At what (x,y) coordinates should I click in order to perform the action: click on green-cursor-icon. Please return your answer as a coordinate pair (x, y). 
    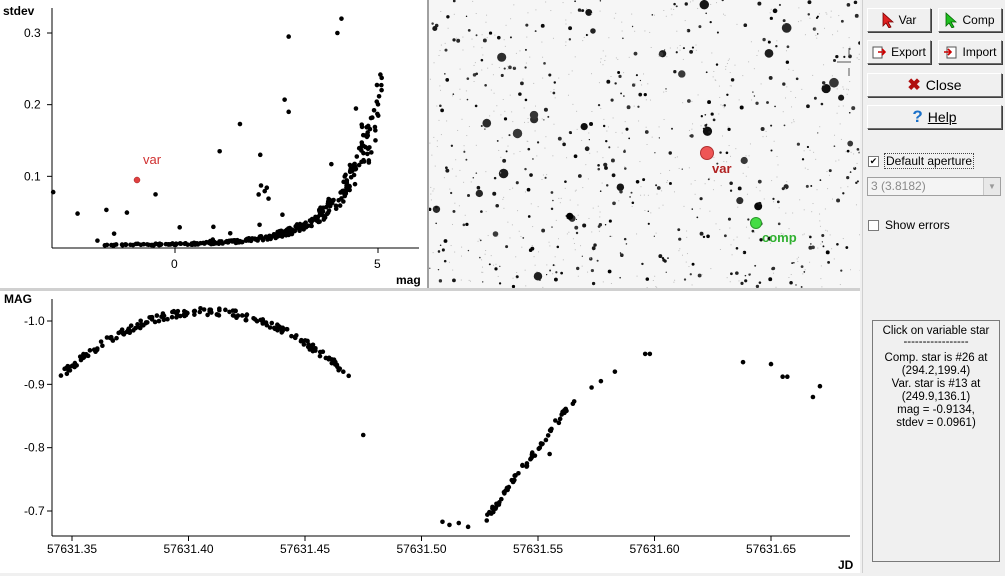
    Looking at the image, I should click on (951, 20).